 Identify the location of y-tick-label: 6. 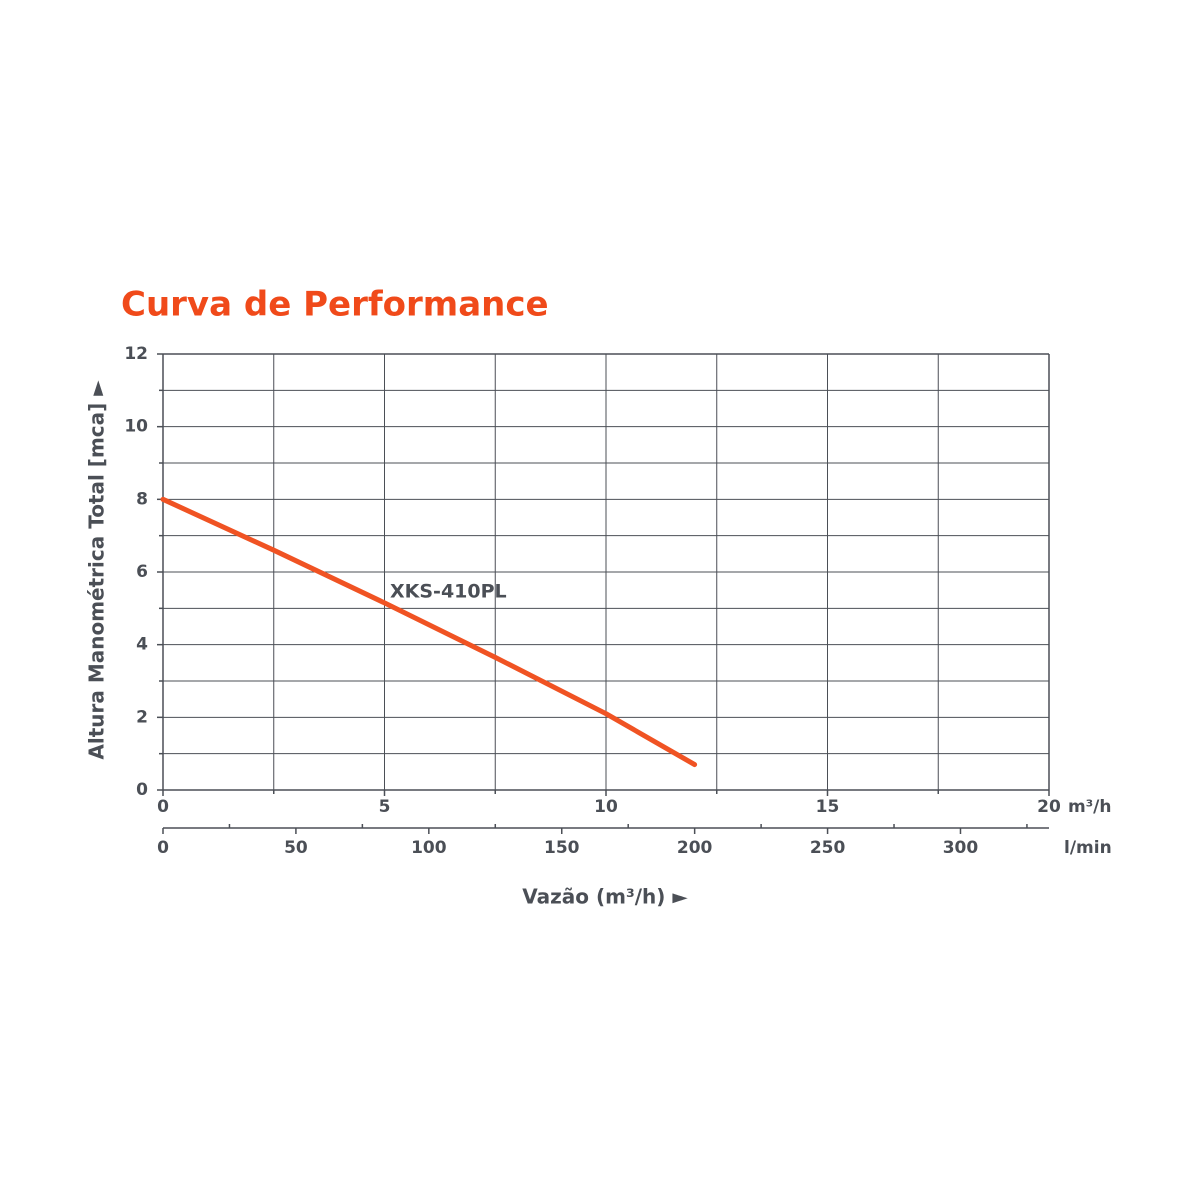
(142, 572).